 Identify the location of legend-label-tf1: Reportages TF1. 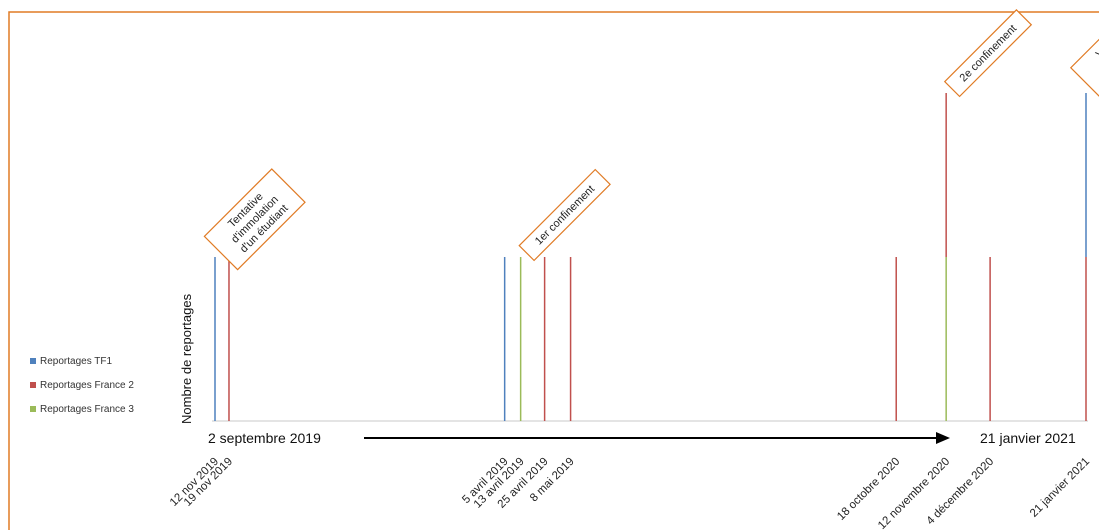
(76, 361).